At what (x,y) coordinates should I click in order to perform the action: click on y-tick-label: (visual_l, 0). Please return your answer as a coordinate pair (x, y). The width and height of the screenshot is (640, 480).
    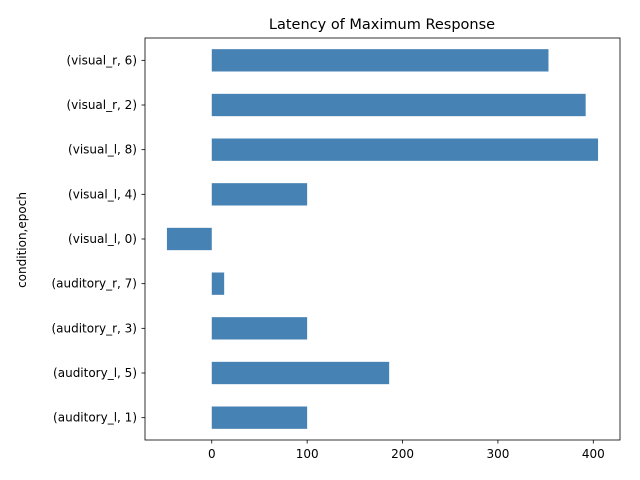
    Looking at the image, I should click on (102, 239).